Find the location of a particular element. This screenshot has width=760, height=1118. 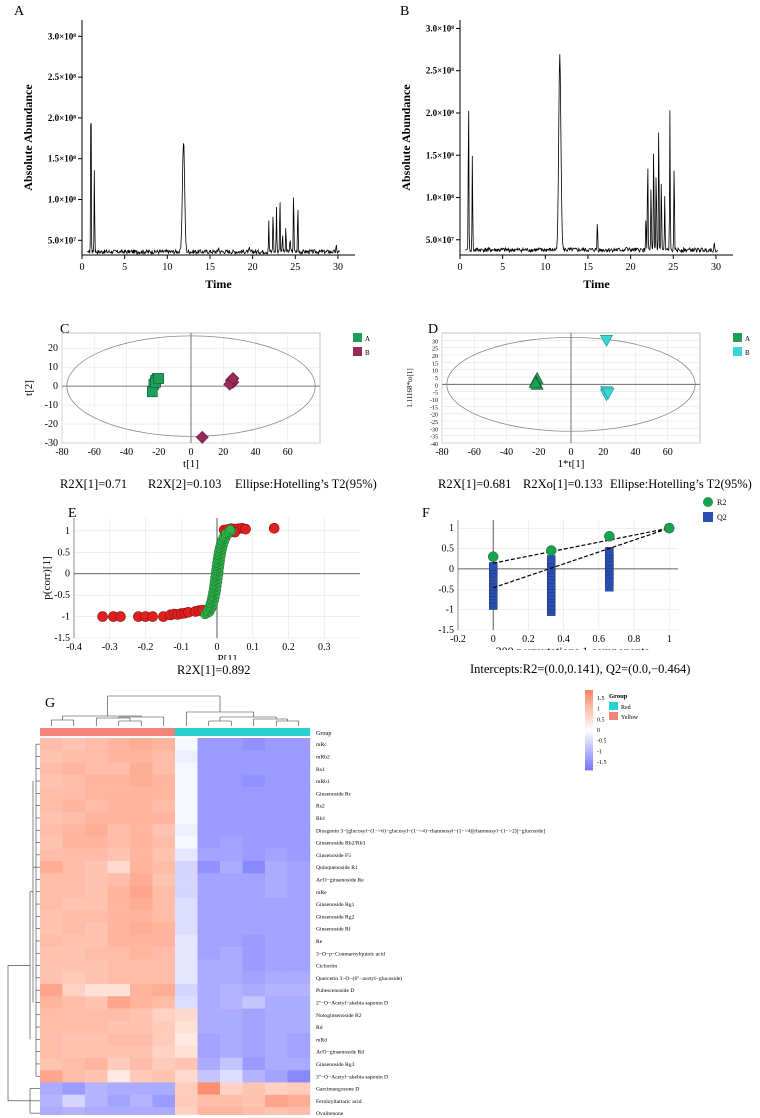

row-label: Ginsenoside Rg3 is located at coordinates (335, 1065).